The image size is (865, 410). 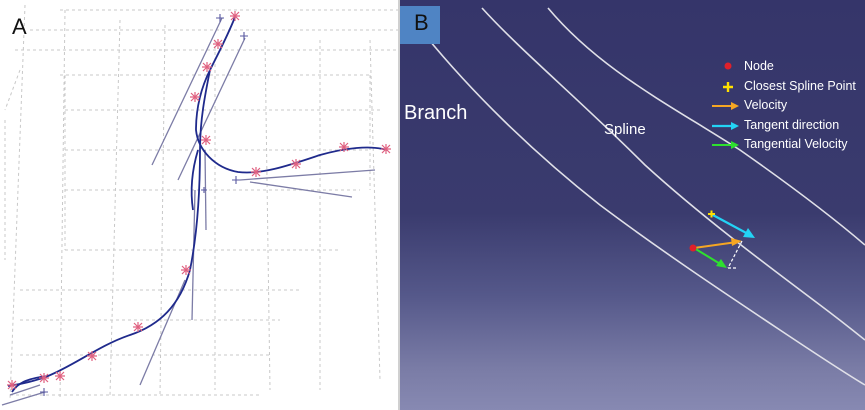 I want to click on yellow-plus-icon, so click(x=728, y=86).